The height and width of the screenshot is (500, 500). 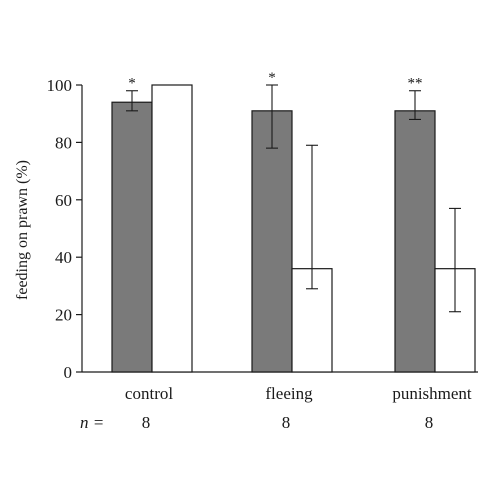 What do you see at coordinates (22, 230) in the screenshot?
I see `y-axis-label: feeding on prawn (%)` at bounding box center [22, 230].